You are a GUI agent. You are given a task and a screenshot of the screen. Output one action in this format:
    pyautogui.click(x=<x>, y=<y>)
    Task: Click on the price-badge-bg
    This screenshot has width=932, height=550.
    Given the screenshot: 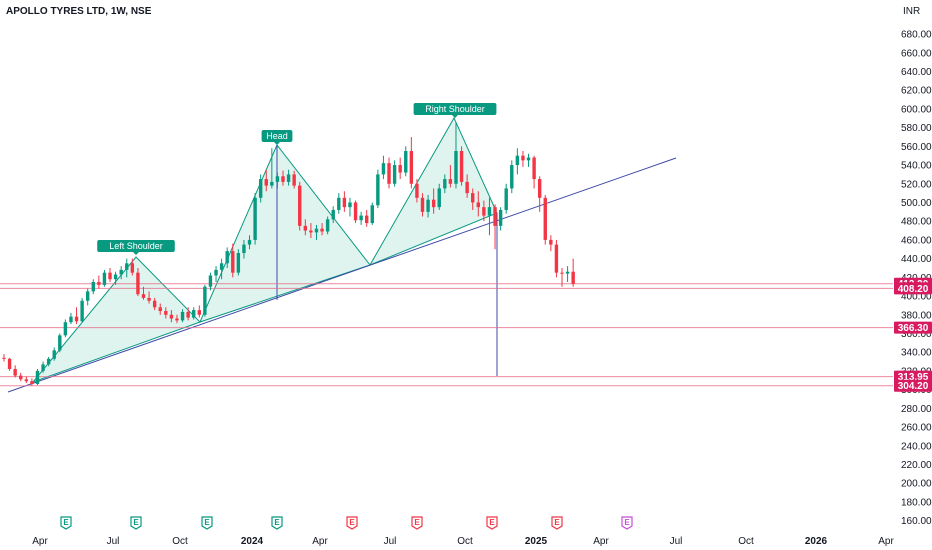 What is the action you would take?
    pyautogui.click(x=913, y=376)
    